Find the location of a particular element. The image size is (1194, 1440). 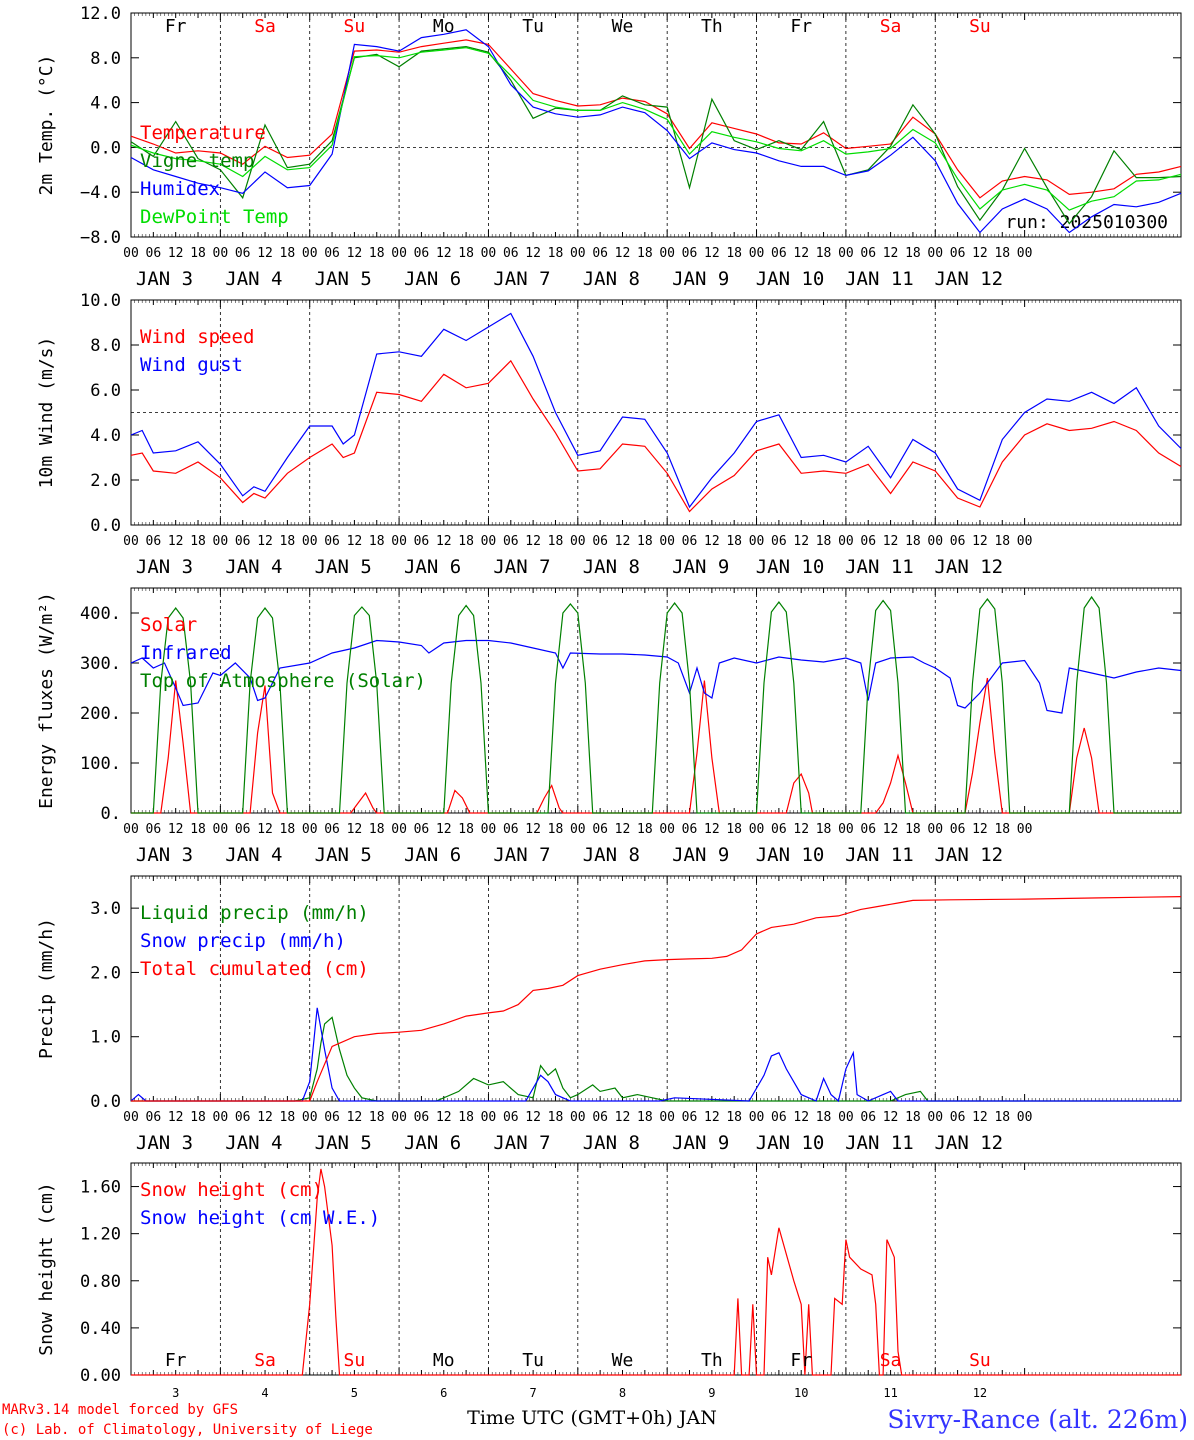

y-axis-label: 10m Wind (m/s) is located at coordinates (46, 413).